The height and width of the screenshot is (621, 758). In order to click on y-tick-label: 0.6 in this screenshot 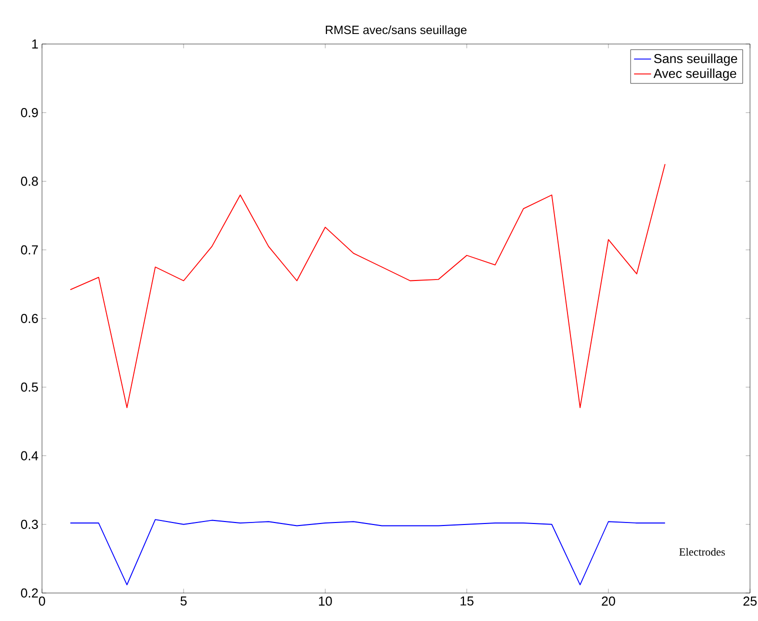, I will do `click(29, 319)`.